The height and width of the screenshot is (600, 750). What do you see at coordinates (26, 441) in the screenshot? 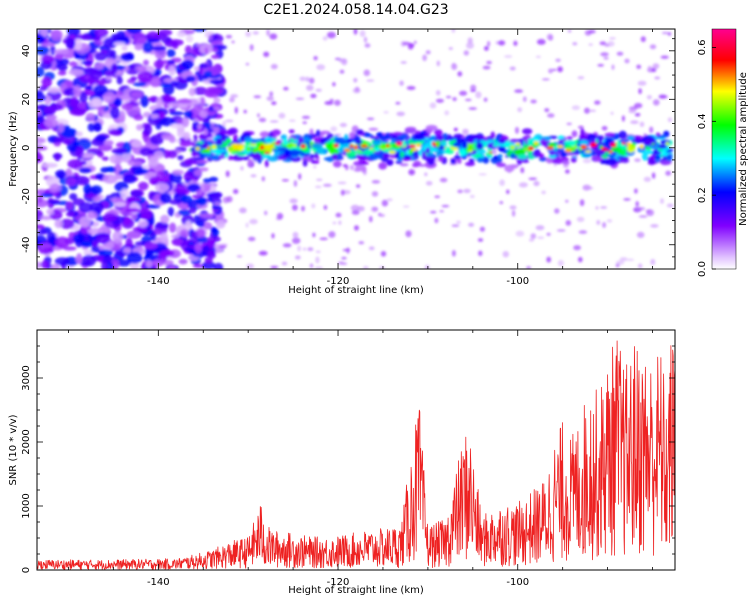
I see `y-tick-label: 2000` at bounding box center [26, 441].